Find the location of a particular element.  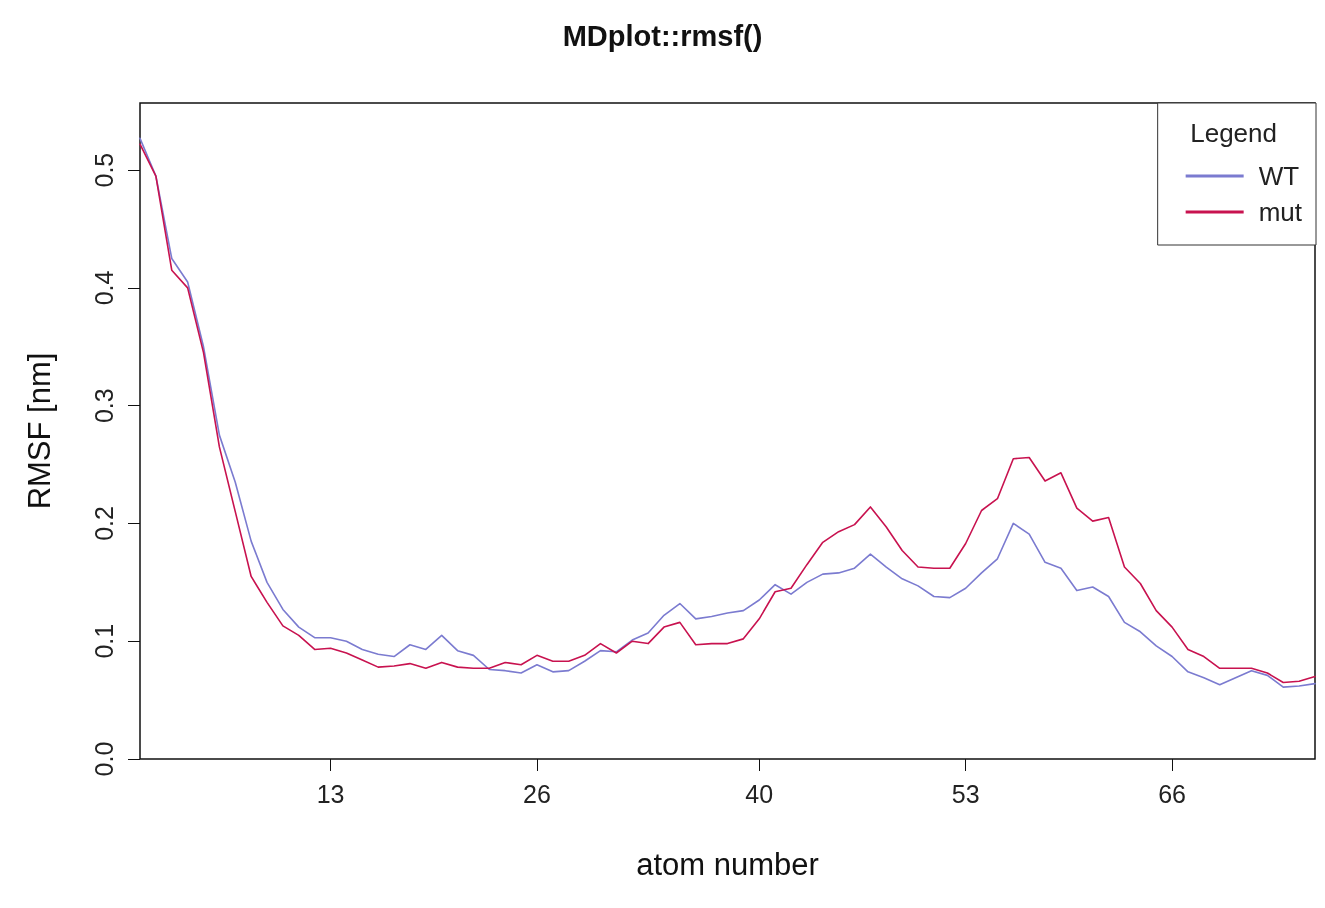

x-tick-label: 66 is located at coordinates (1172, 793).